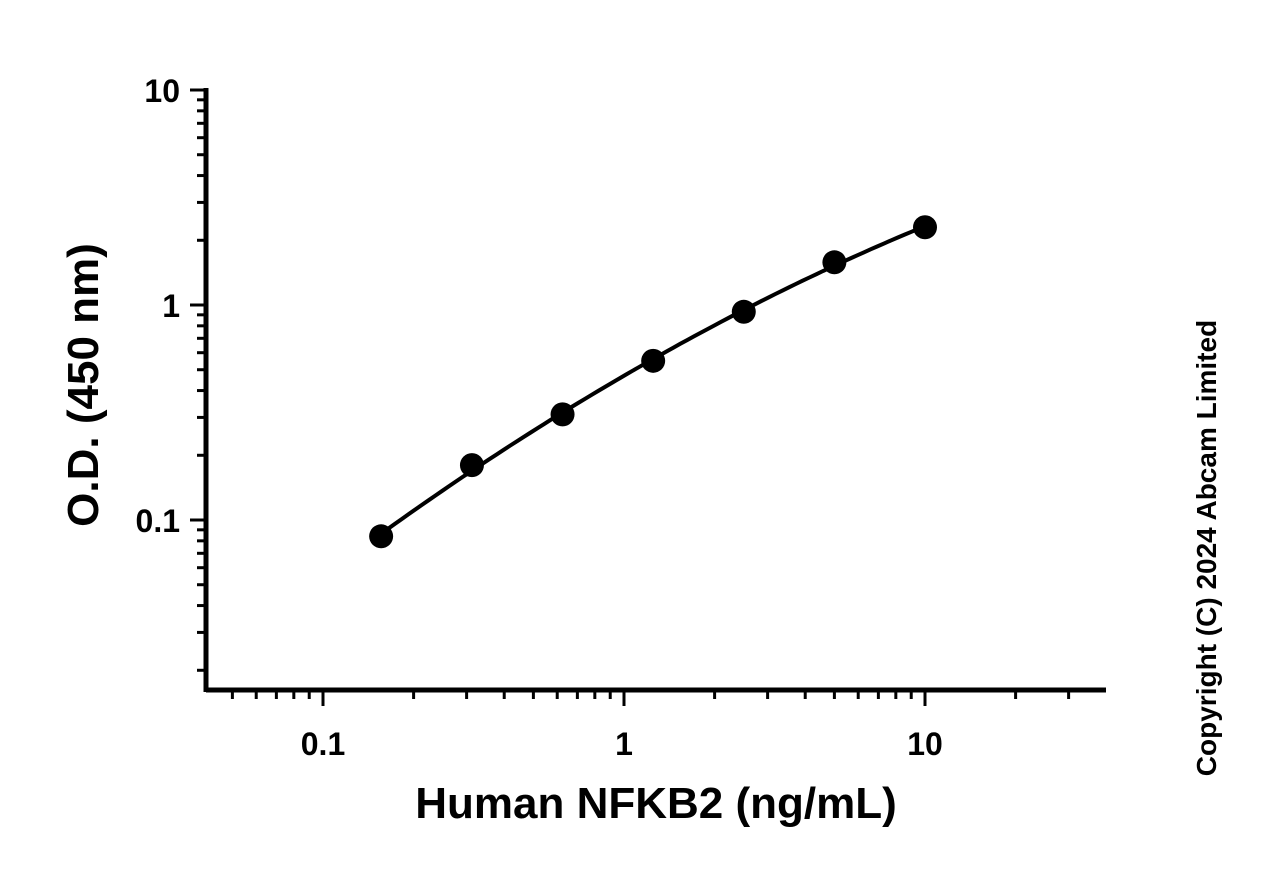 The width and height of the screenshot is (1268, 870). What do you see at coordinates (1206, 548) in the screenshot?
I see `copyright-text: Copyright (C) 2024 Abcam Limited` at bounding box center [1206, 548].